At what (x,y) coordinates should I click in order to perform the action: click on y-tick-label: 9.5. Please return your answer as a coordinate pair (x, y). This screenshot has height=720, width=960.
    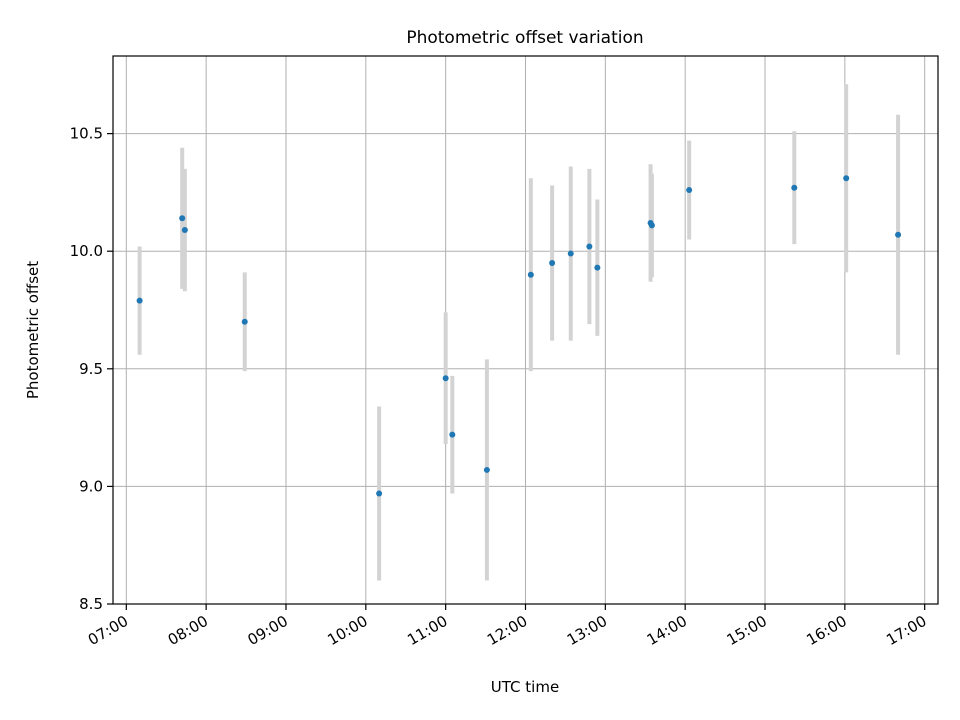
    Looking at the image, I should click on (91, 369).